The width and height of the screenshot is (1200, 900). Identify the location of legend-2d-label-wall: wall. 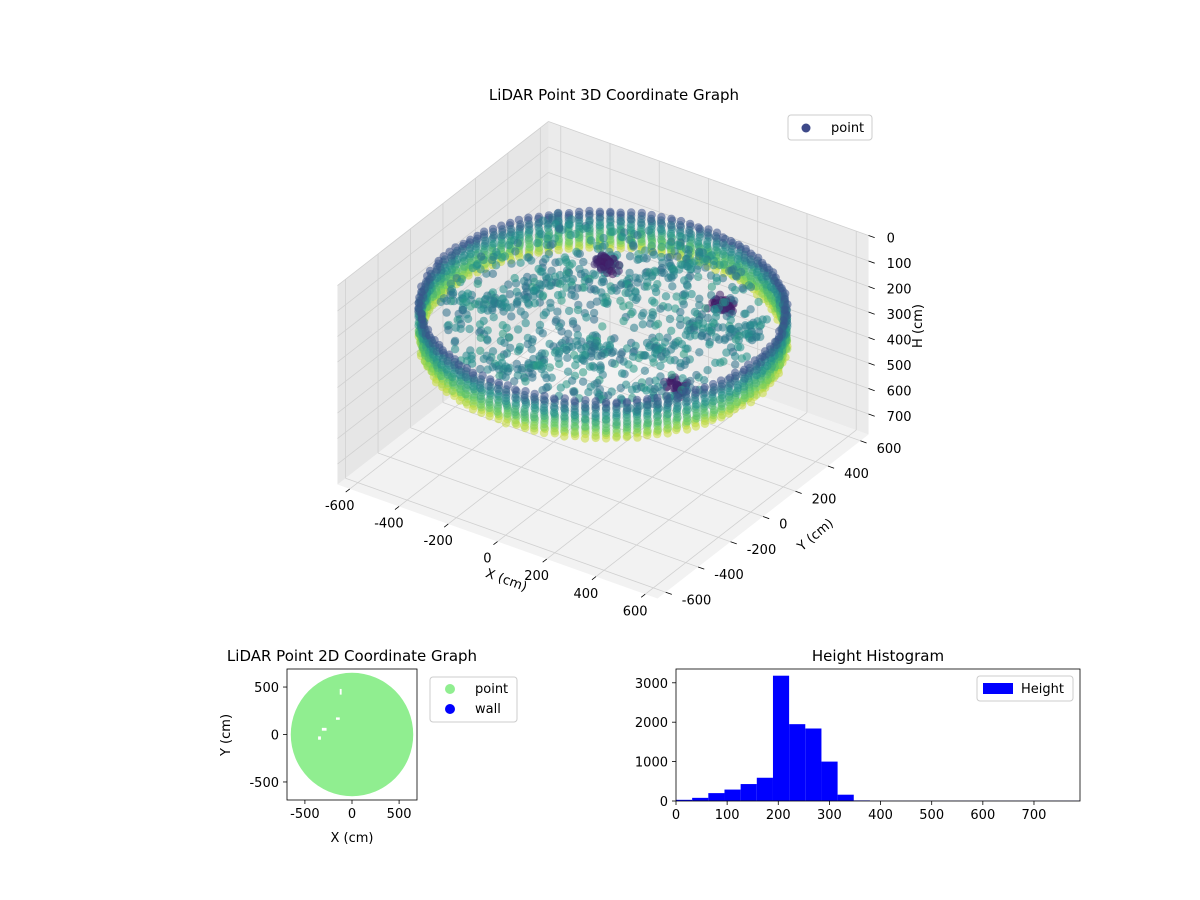
(488, 709).